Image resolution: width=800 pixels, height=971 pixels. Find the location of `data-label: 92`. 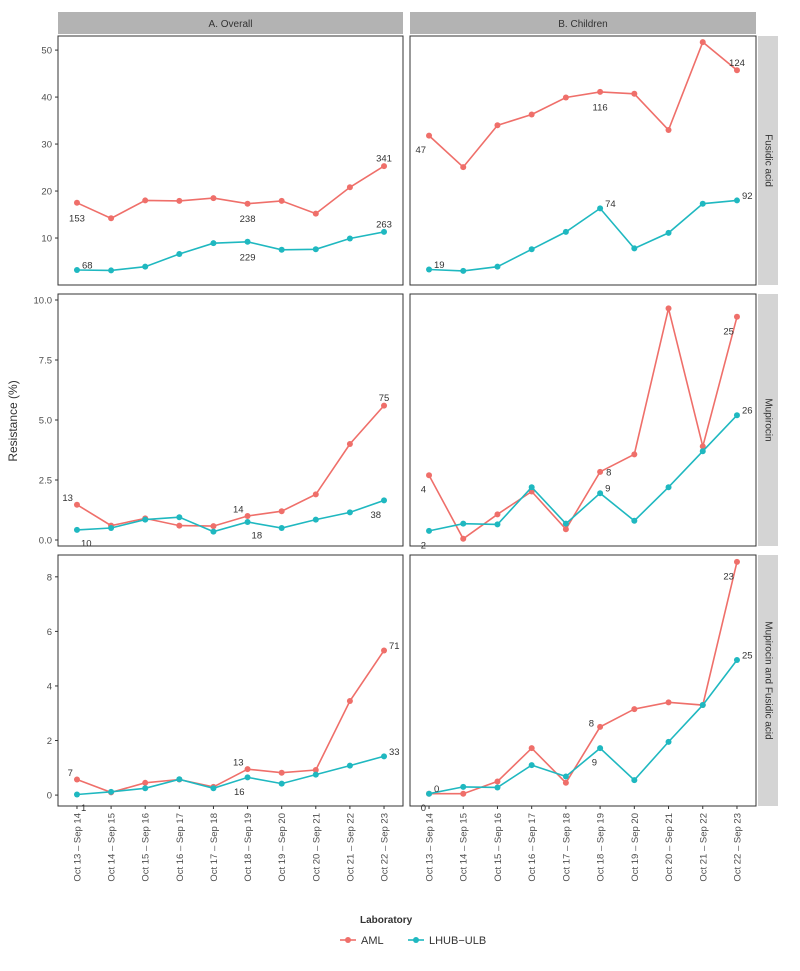

data-label: 92 is located at coordinates (747, 196).